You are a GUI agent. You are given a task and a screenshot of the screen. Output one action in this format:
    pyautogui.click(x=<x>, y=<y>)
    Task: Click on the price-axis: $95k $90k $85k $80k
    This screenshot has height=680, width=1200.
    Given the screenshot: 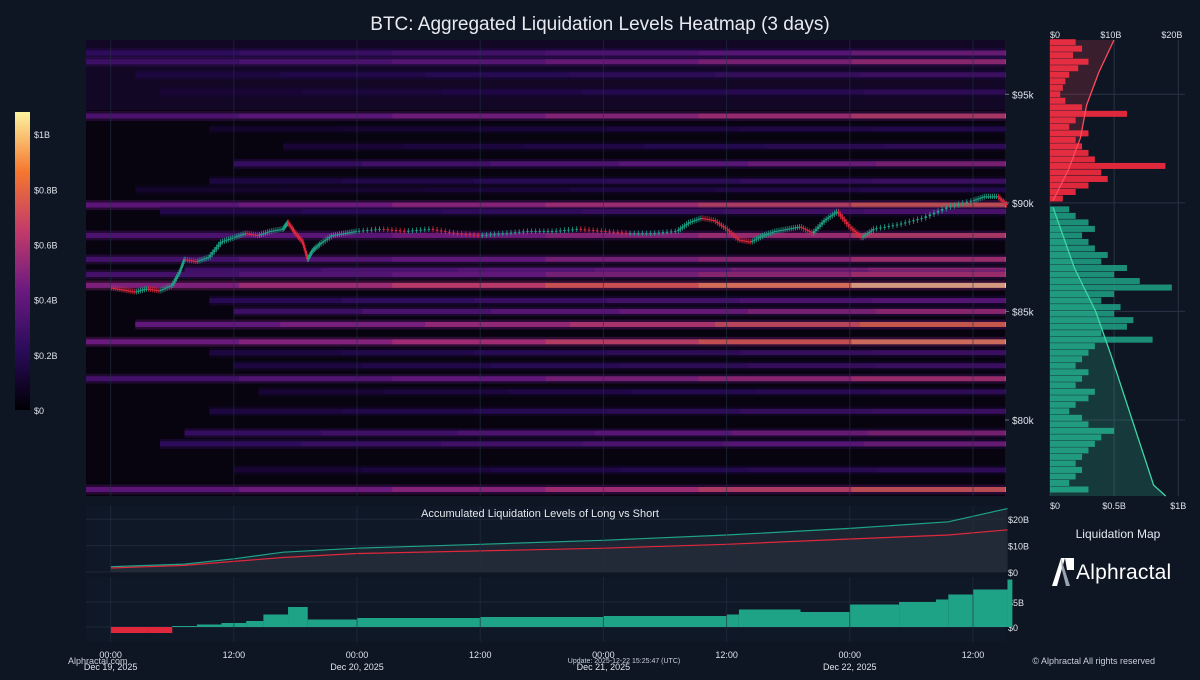 What is the action you would take?
    pyautogui.click(x=1020, y=258)
    